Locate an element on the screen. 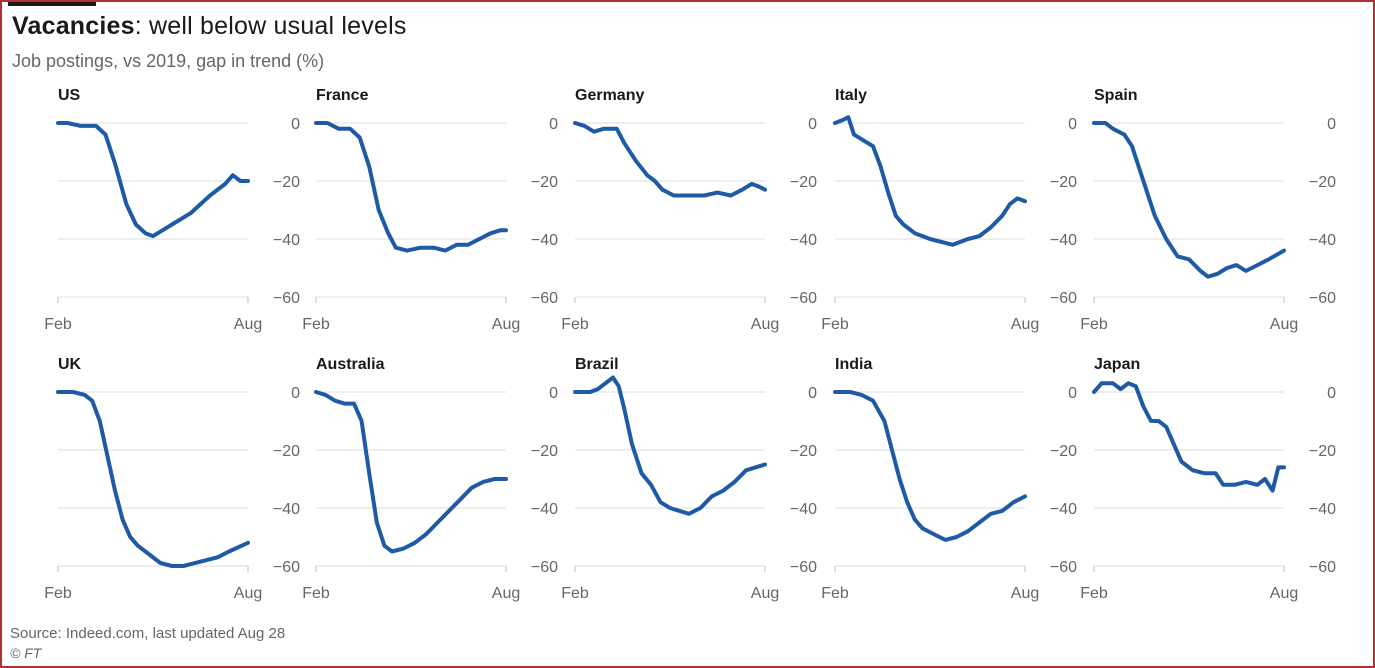  panel-germany: Germany 0 −20 −40 −60 Feb Aug is located at coordinates (689, 210).